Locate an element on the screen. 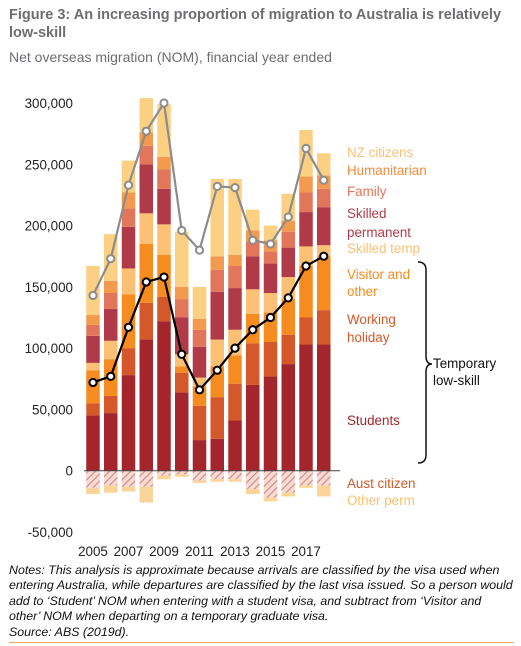 The image size is (521, 646). point-temporary-low-skill-2011 is located at coordinates (199, 390).